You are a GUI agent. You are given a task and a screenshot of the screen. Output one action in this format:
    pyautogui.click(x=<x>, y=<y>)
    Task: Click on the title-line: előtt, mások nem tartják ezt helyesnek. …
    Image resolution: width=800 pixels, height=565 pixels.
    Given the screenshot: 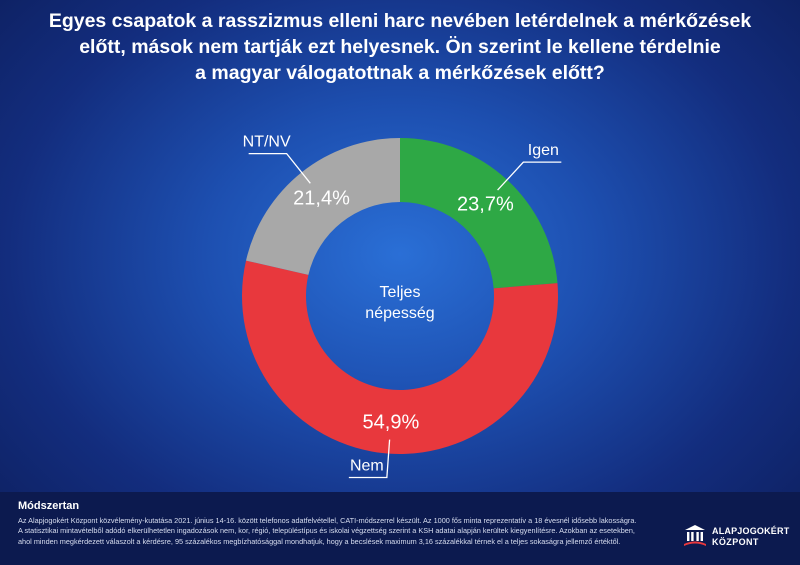 What is the action you would take?
    pyautogui.click(x=400, y=47)
    